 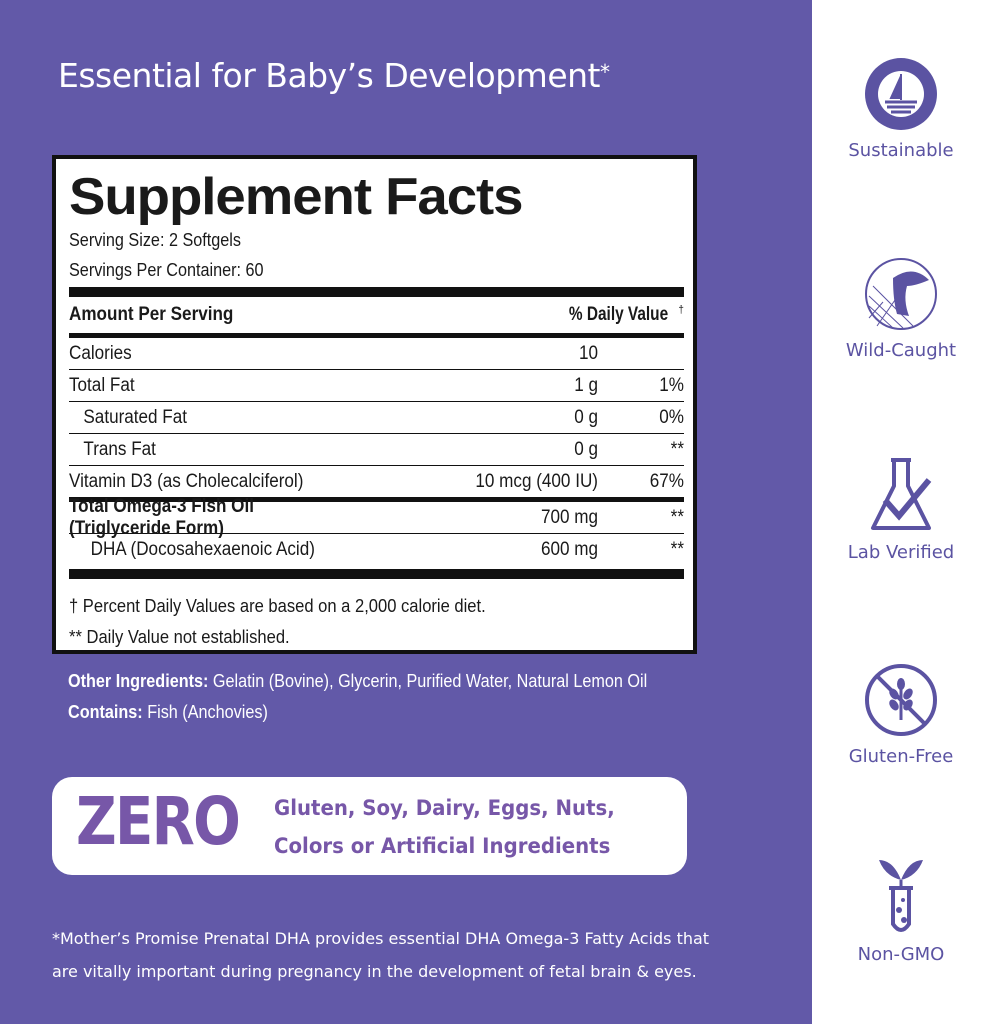 What do you see at coordinates (179, 637) in the screenshot?
I see `footnote-not-established: ** Daily Value not established.` at bounding box center [179, 637].